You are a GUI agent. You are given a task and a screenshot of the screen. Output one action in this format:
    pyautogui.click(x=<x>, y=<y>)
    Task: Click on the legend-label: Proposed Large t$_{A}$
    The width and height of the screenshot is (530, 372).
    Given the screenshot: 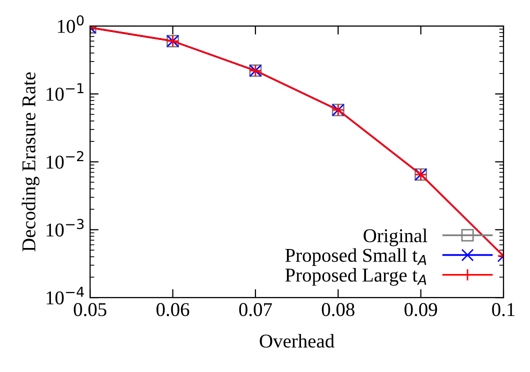 What is the action you would take?
    pyautogui.click(x=355, y=277)
    